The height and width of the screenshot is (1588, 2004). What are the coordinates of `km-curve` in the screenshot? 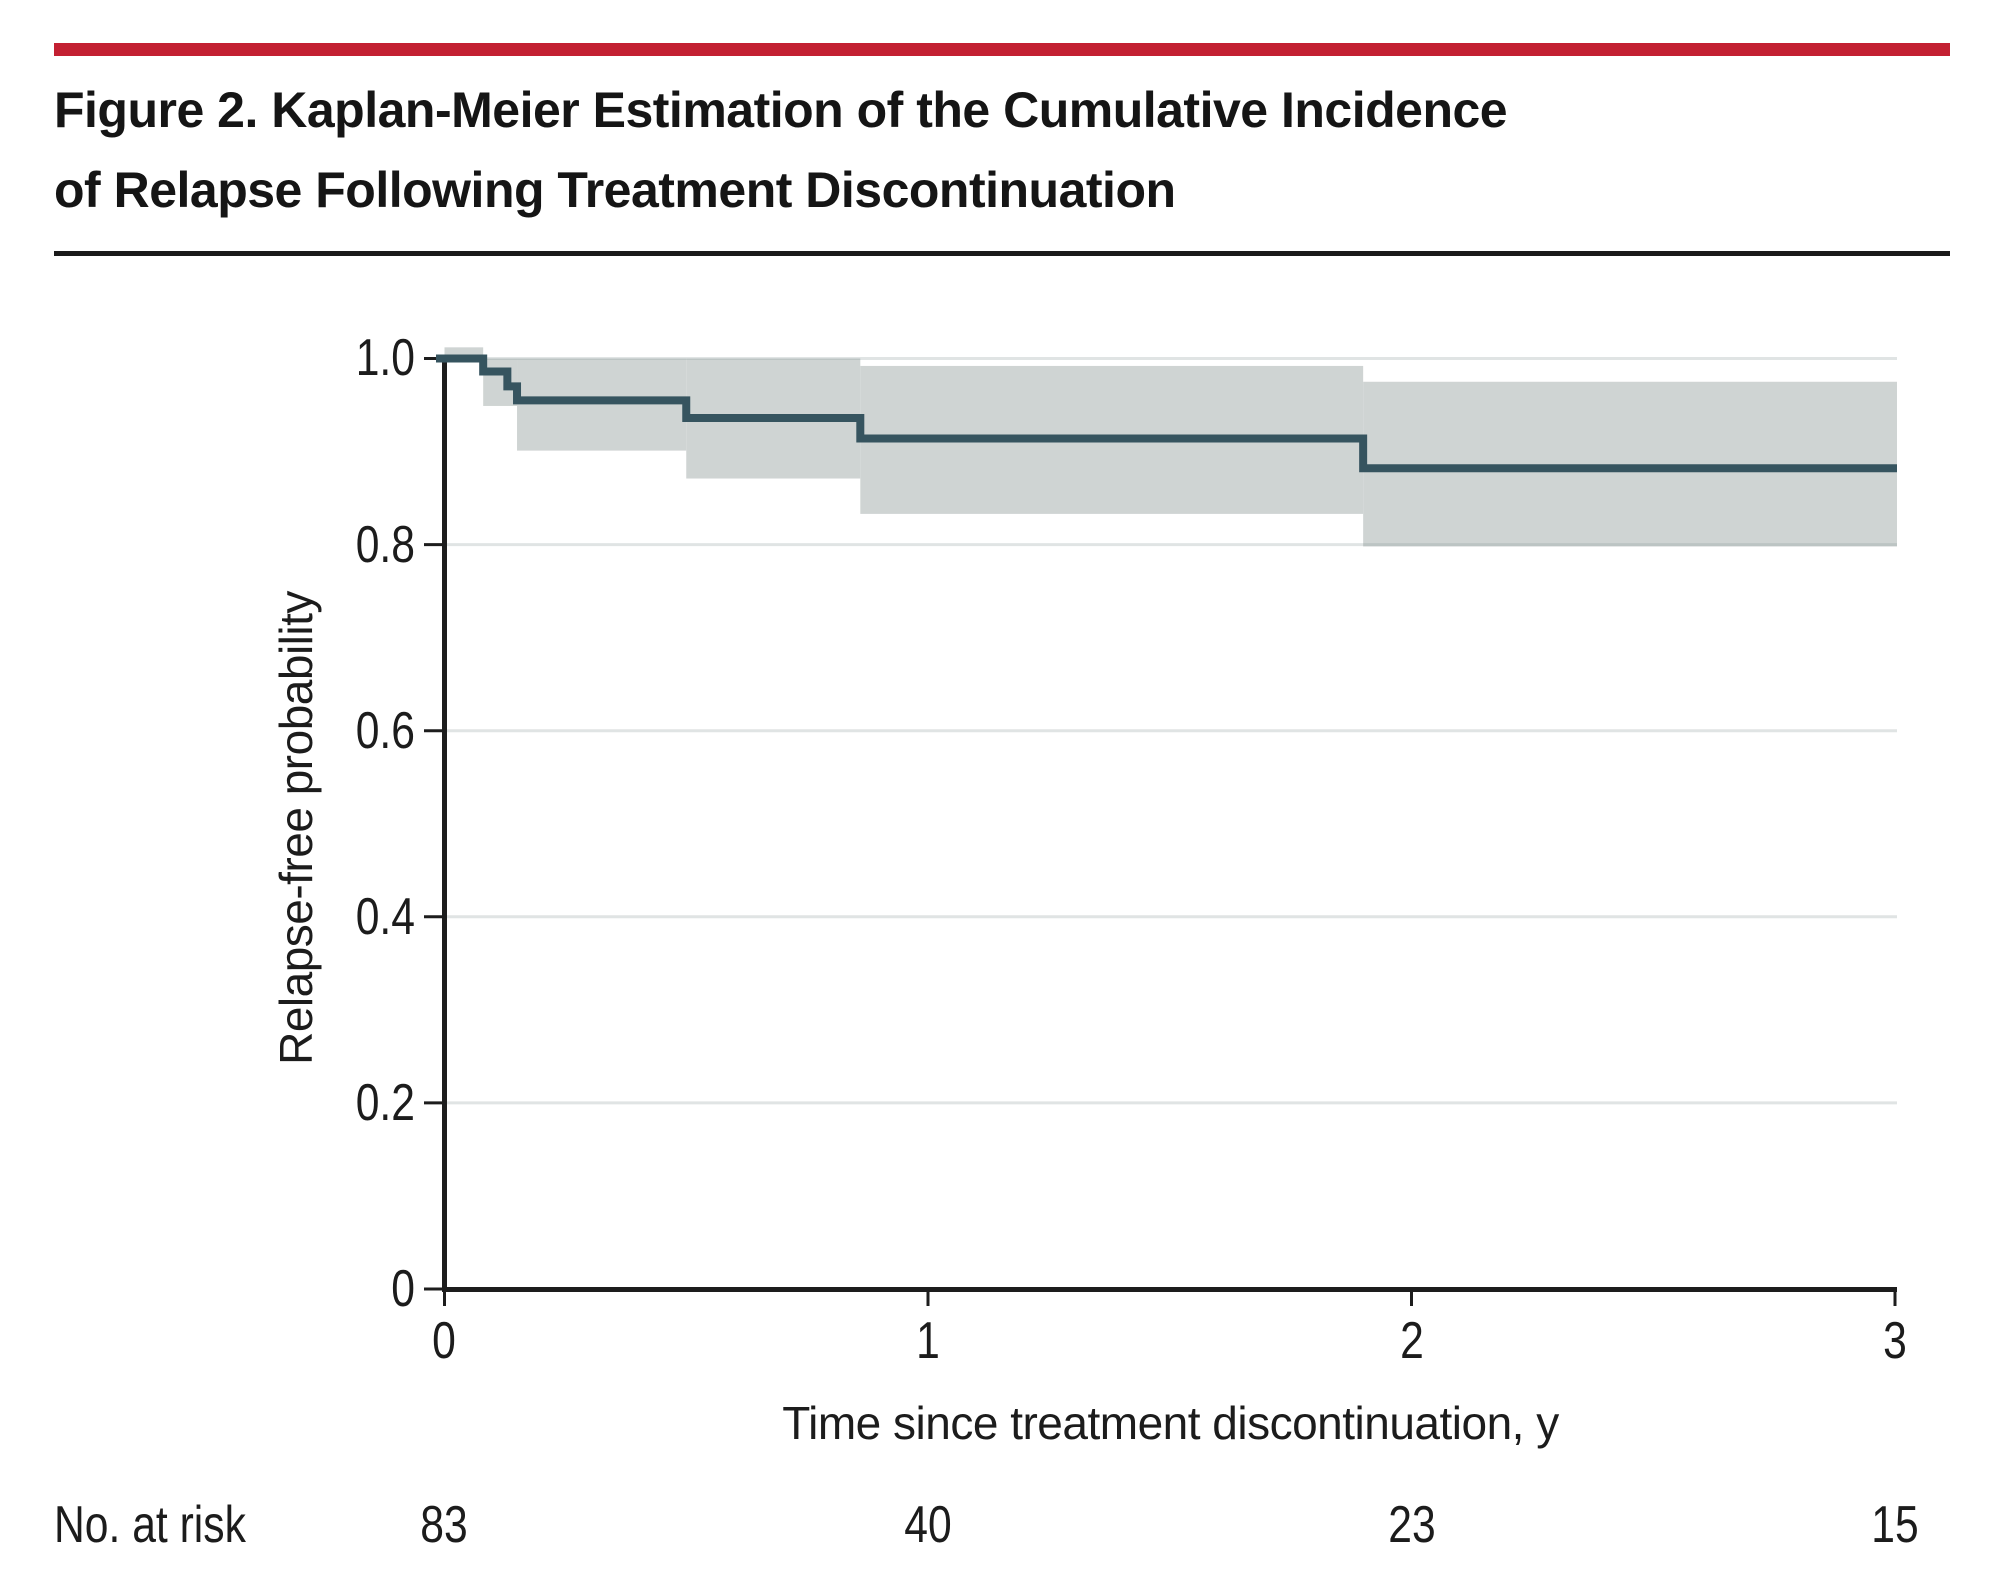 It's located at (1166, 413).